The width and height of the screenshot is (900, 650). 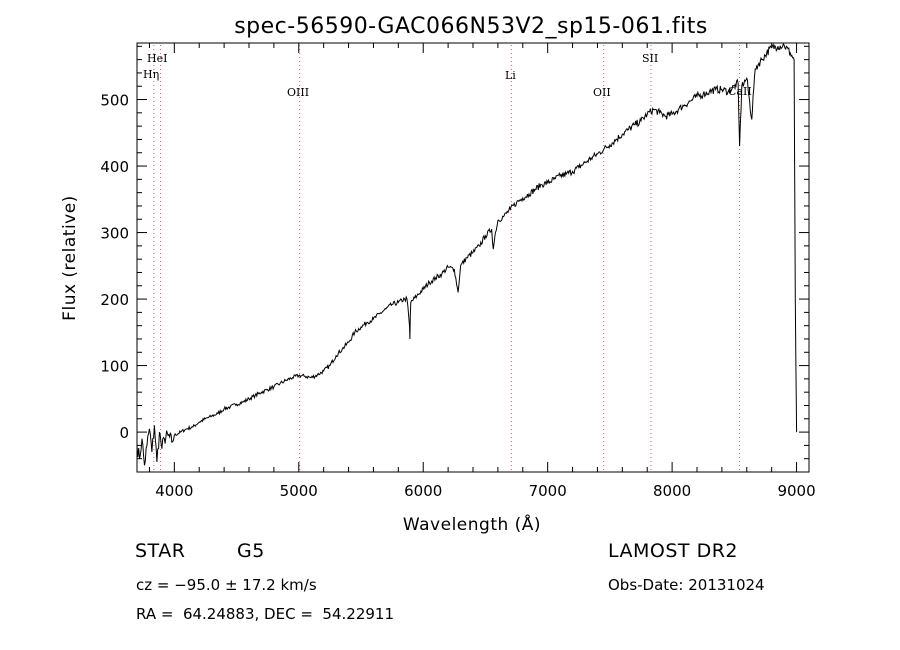 What do you see at coordinates (740, 91) in the screenshot?
I see `line-label: CaII` at bounding box center [740, 91].